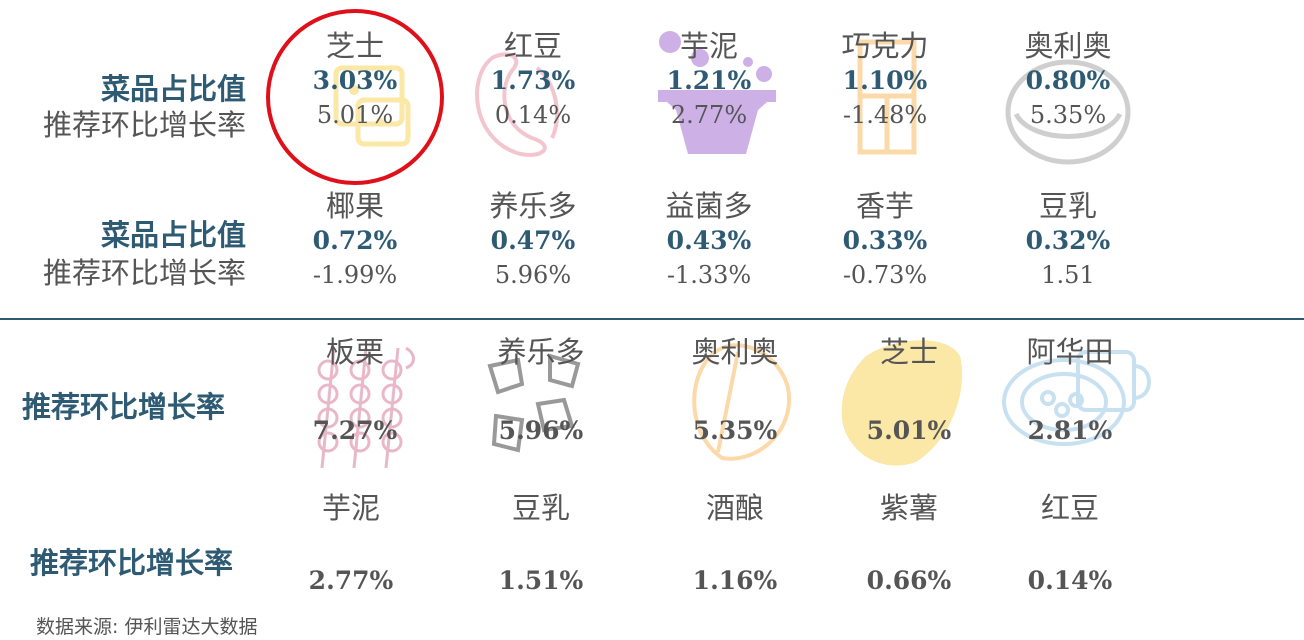 The image size is (1304, 640). Describe the element at coordinates (173, 89) in the screenshot. I see `row1-share-label: 菜品占比值` at that location.